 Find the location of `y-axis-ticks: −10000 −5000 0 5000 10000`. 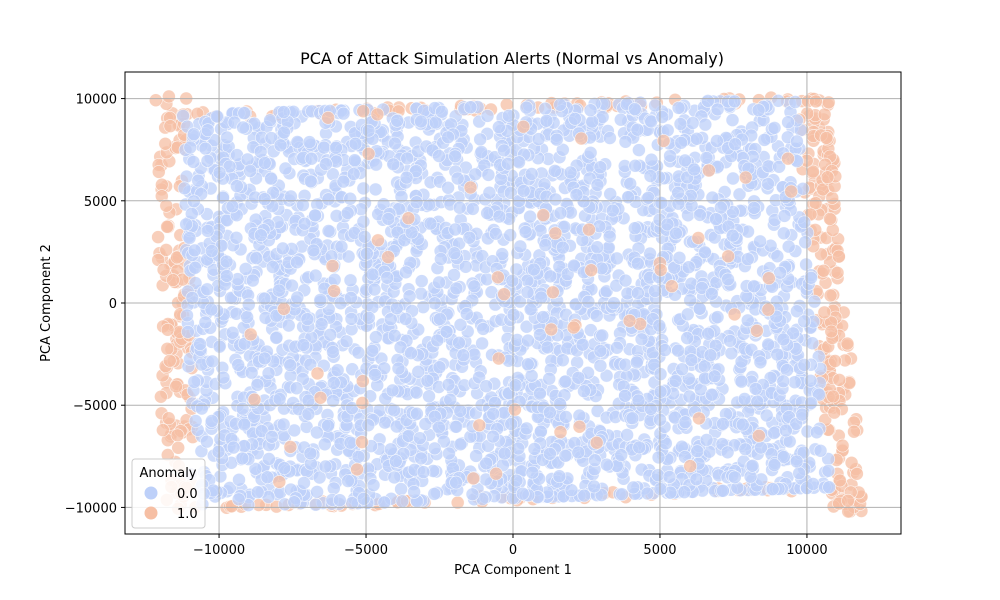

y-axis-ticks: −10000 −5000 0 5000 10000 is located at coordinates (95, 304).